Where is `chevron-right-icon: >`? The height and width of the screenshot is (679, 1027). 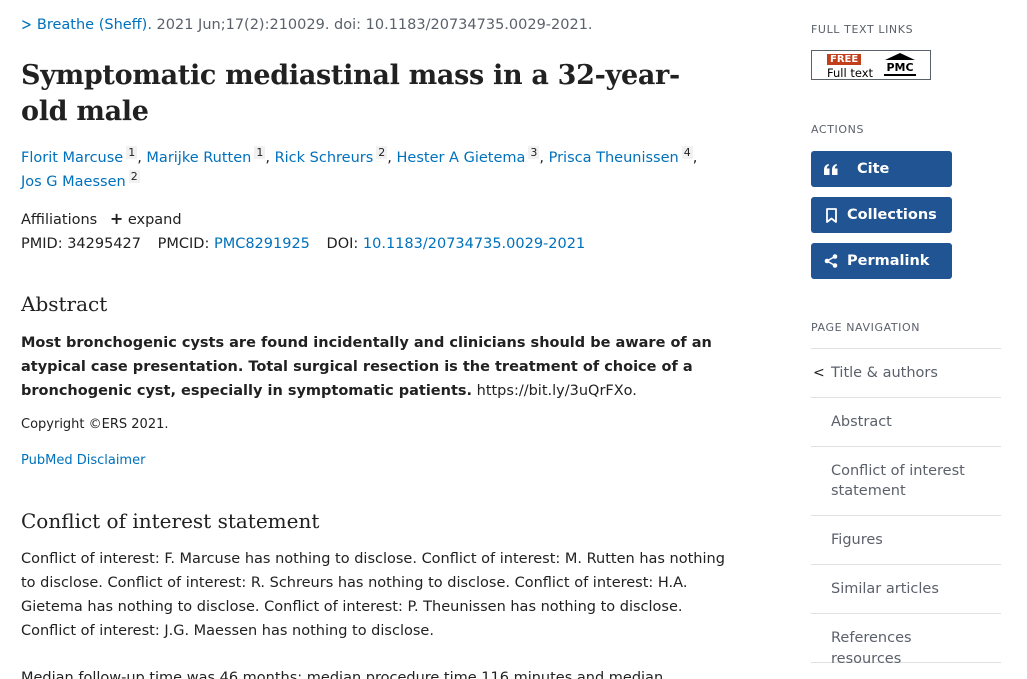 chevron-right-icon: > is located at coordinates (26, 25).